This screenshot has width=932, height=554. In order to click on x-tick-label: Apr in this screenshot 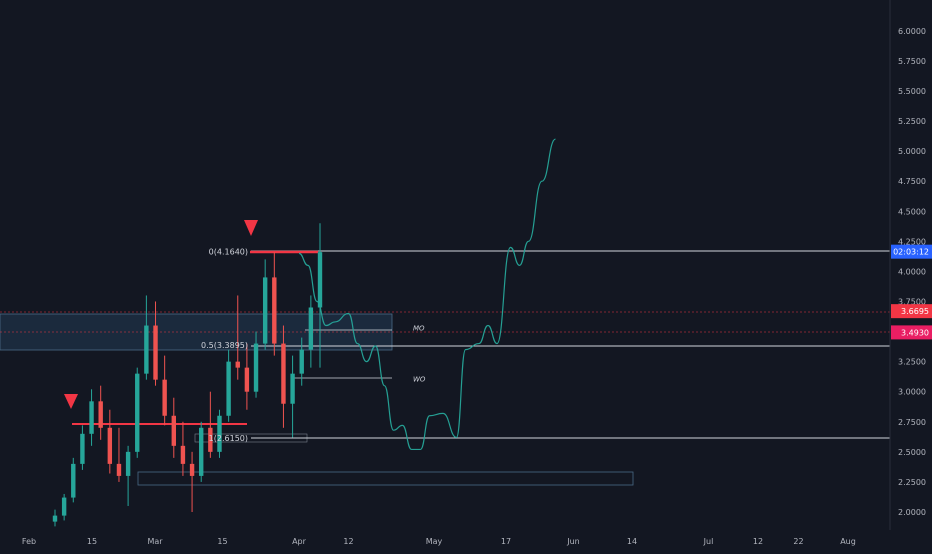, I will do `click(299, 541)`.